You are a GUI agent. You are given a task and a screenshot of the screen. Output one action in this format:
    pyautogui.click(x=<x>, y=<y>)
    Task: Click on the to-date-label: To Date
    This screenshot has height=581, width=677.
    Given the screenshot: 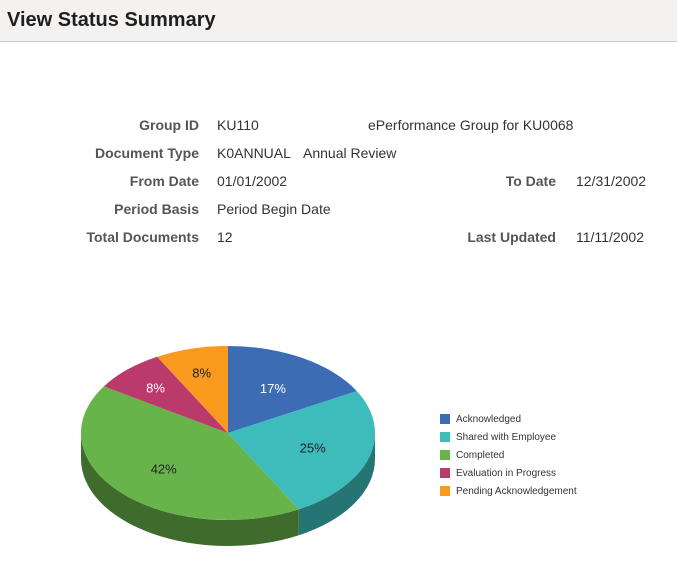 What is the action you would take?
    pyautogui.click(x=530, y=181)
    